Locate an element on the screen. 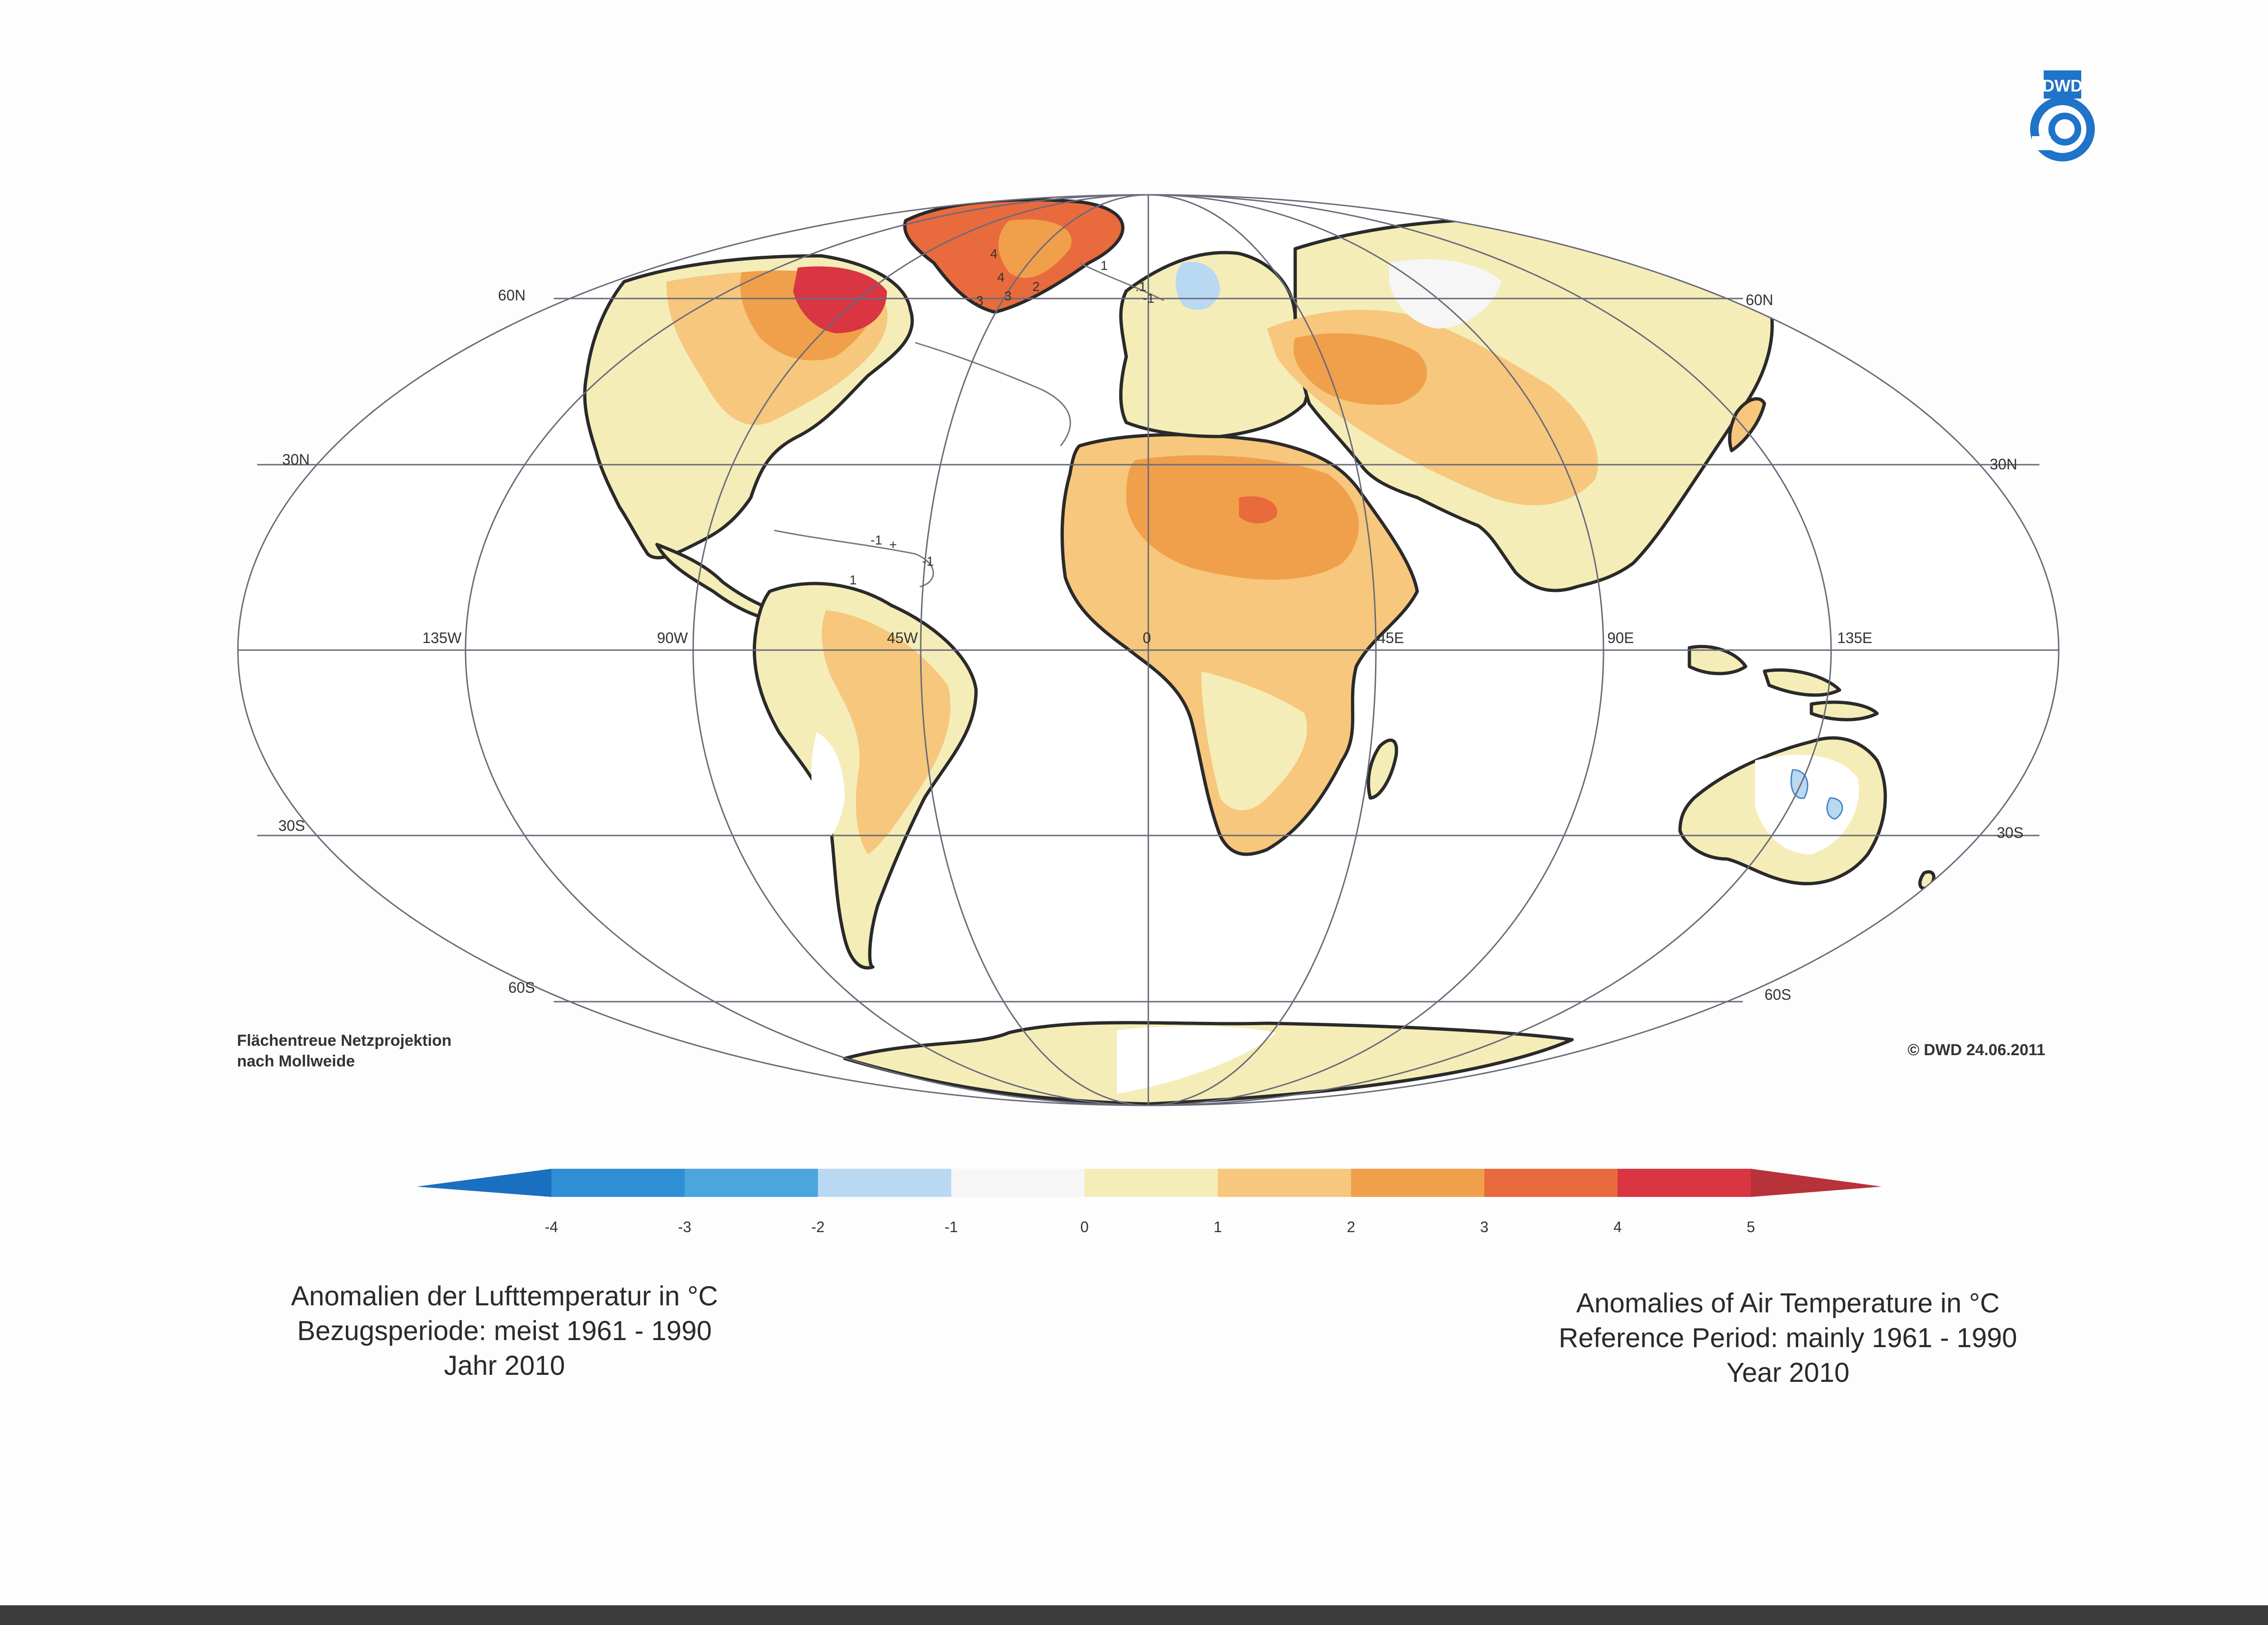 This screenshot has width=2268, height=1625. colorbar-tick: 1 is located at coordinates (1218, 1227).